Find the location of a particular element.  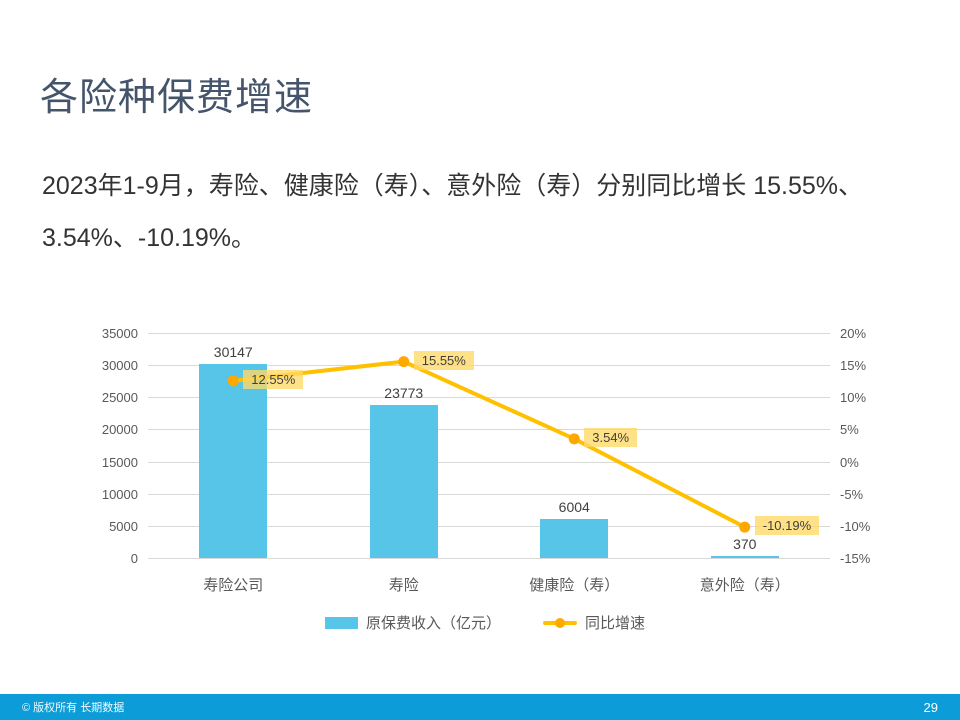

y-axis-tick-left: 15000 is located at coordinates (119, 462).